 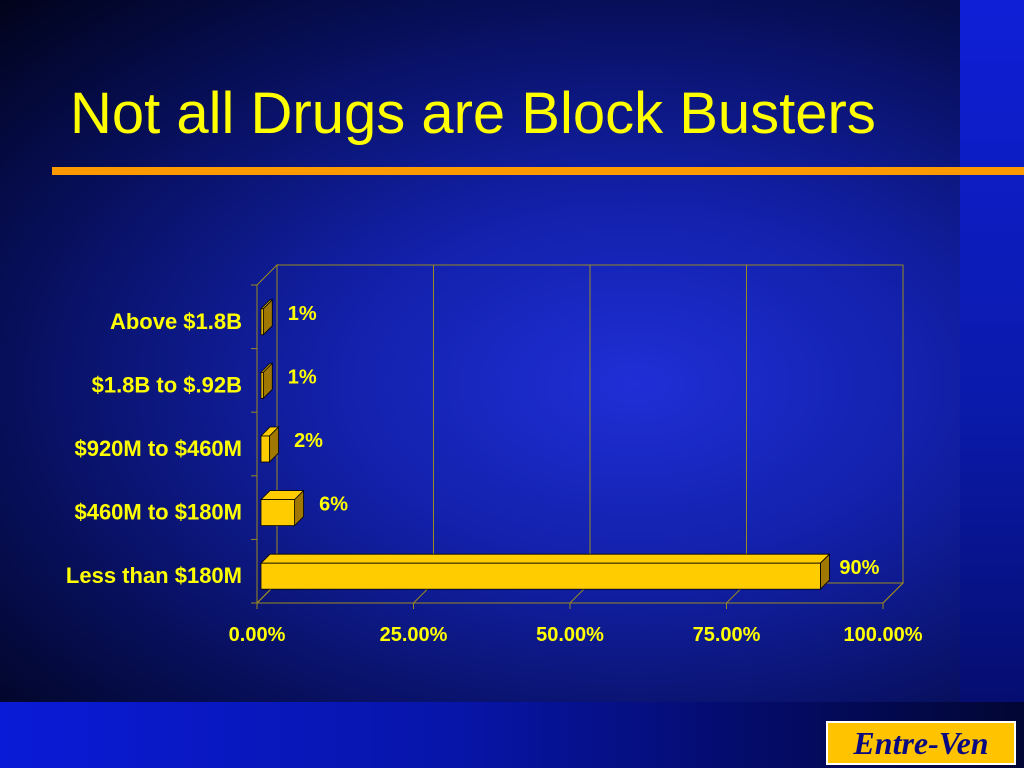 I want to click on x-tick-label: 0.00%, so click(x=257, y=635).